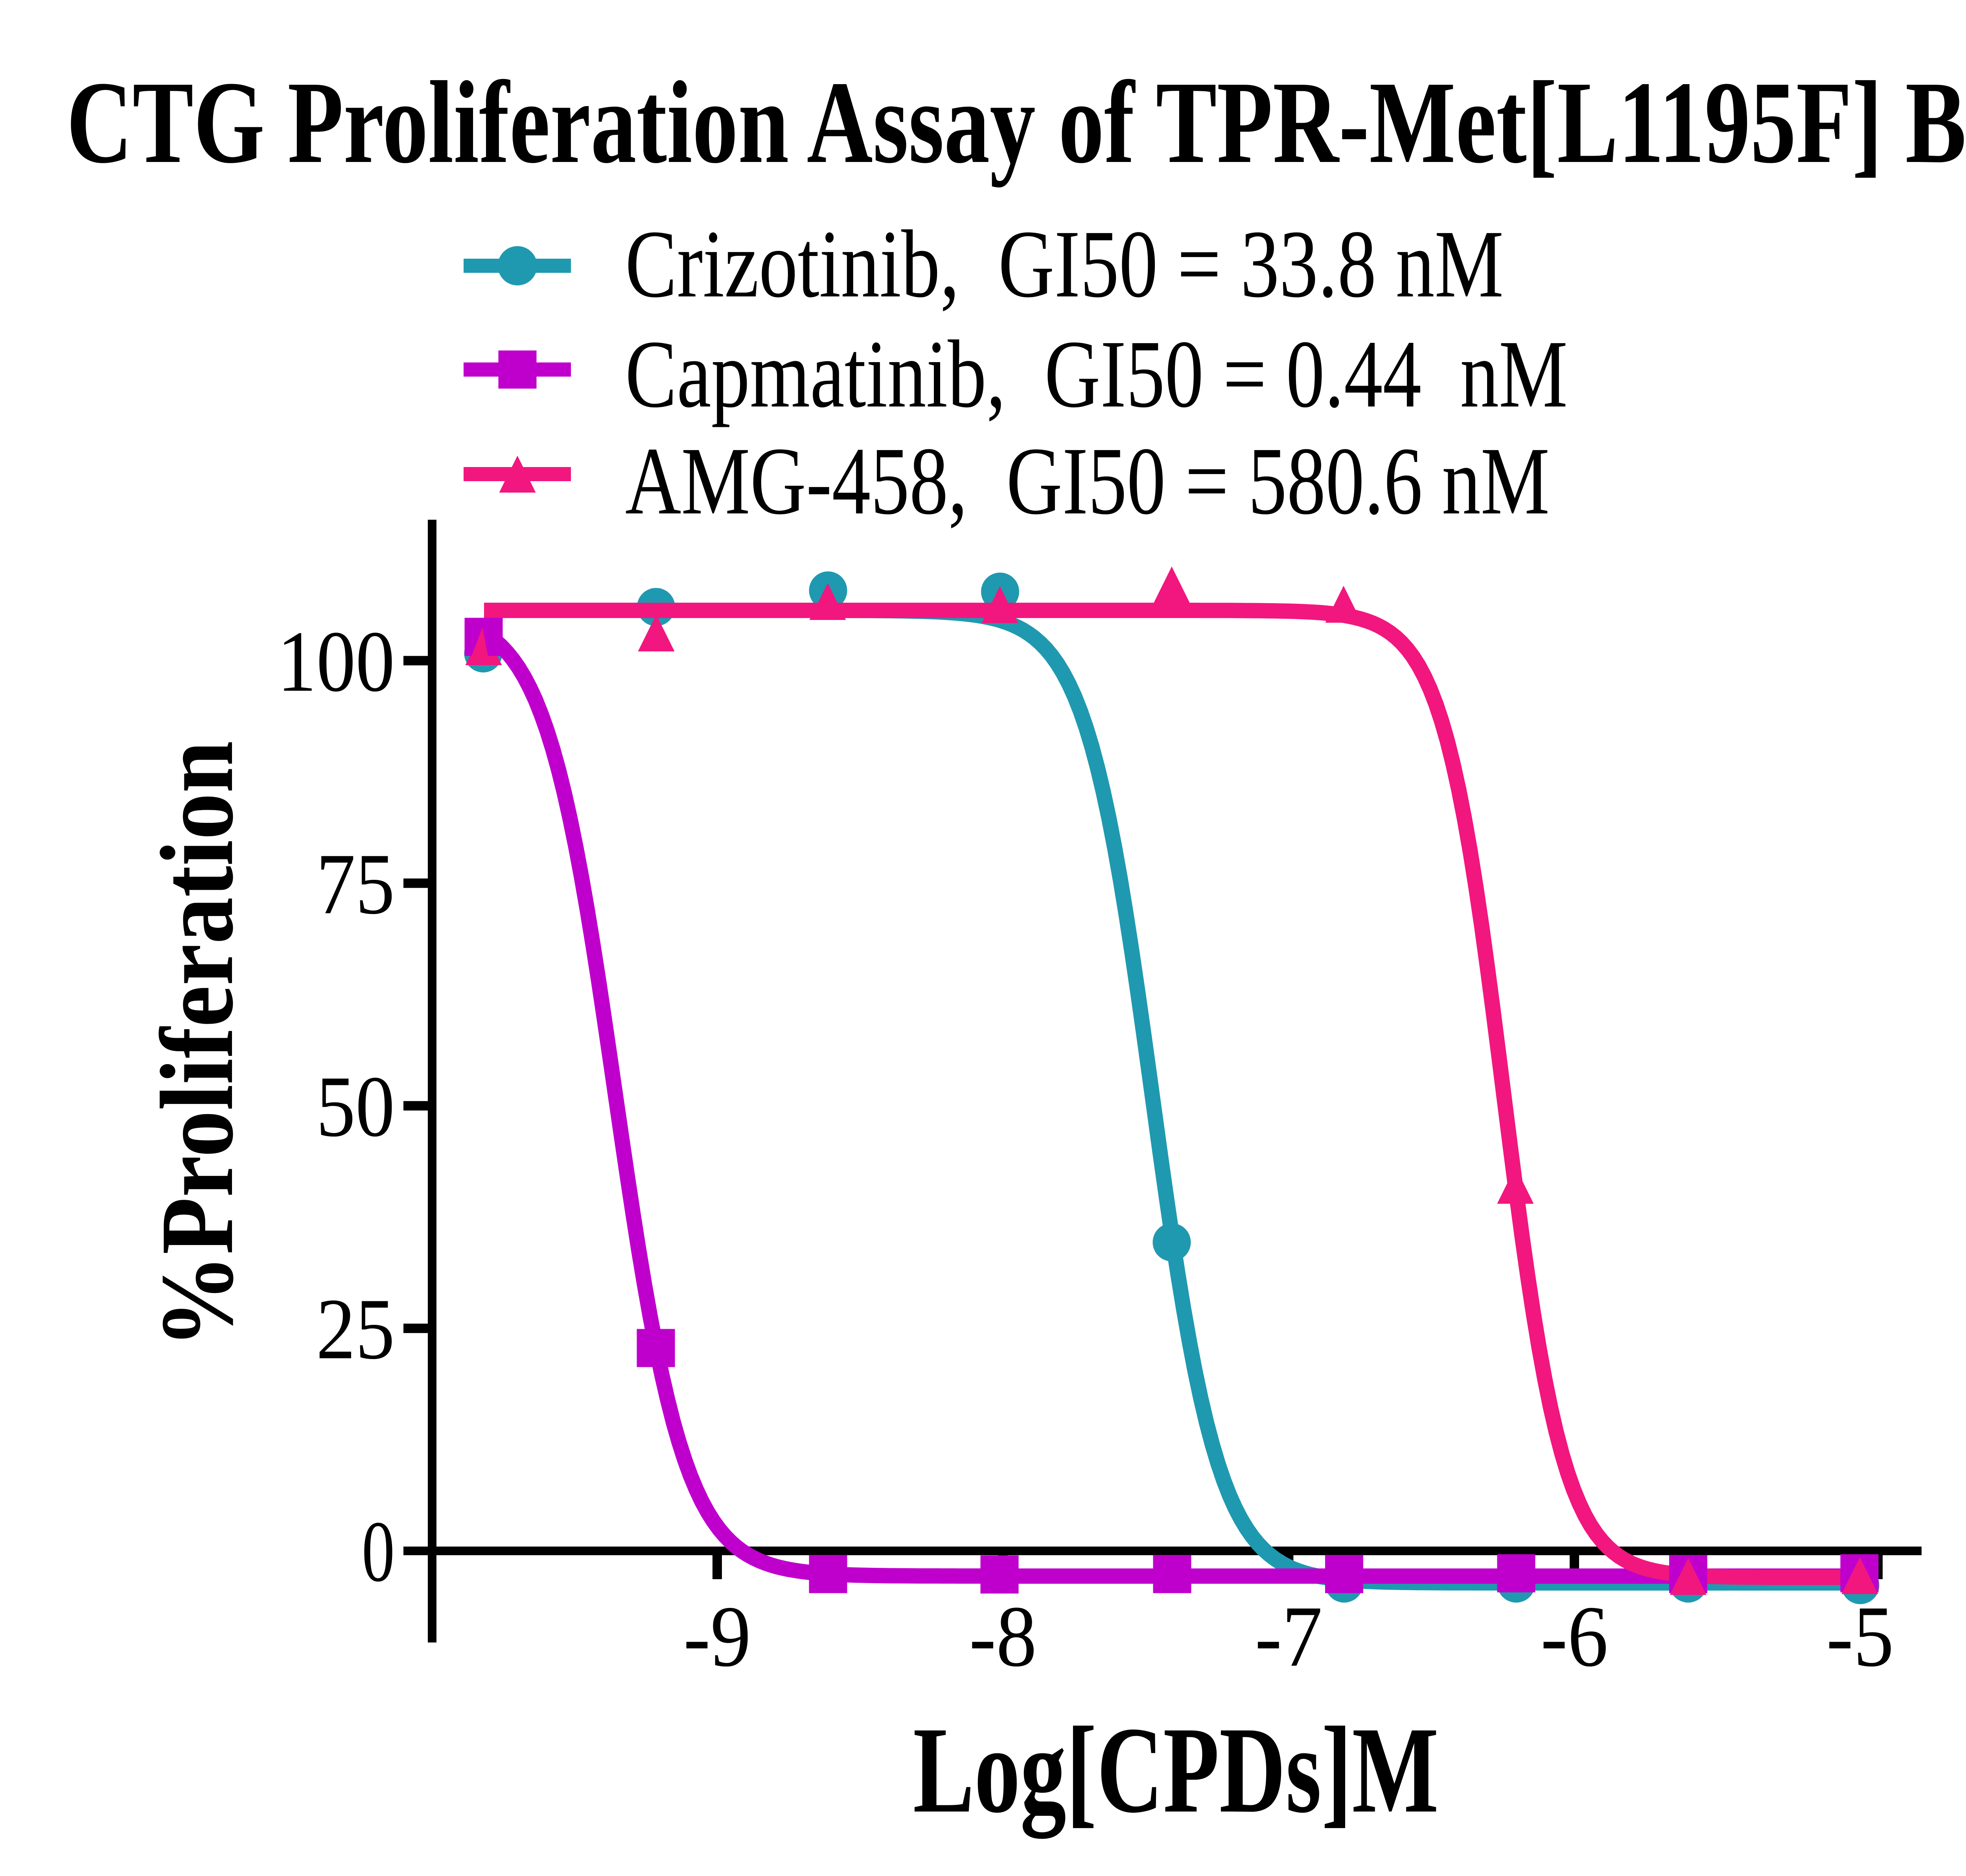 The width and height of the screenshot is (1966, 1876). Describe the element at coordinates (355, 1106) in the screenshot. I see `svg-text: 50` at that location.